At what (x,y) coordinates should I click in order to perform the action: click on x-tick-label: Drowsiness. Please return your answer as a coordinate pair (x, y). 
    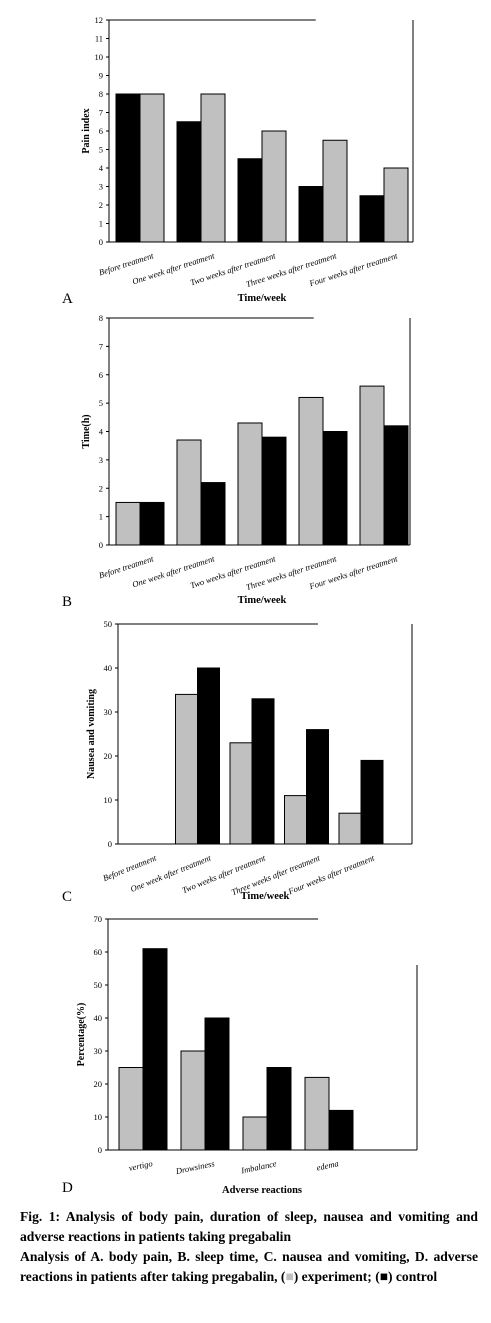
    Looking at the image, I should click on (195, 1167).